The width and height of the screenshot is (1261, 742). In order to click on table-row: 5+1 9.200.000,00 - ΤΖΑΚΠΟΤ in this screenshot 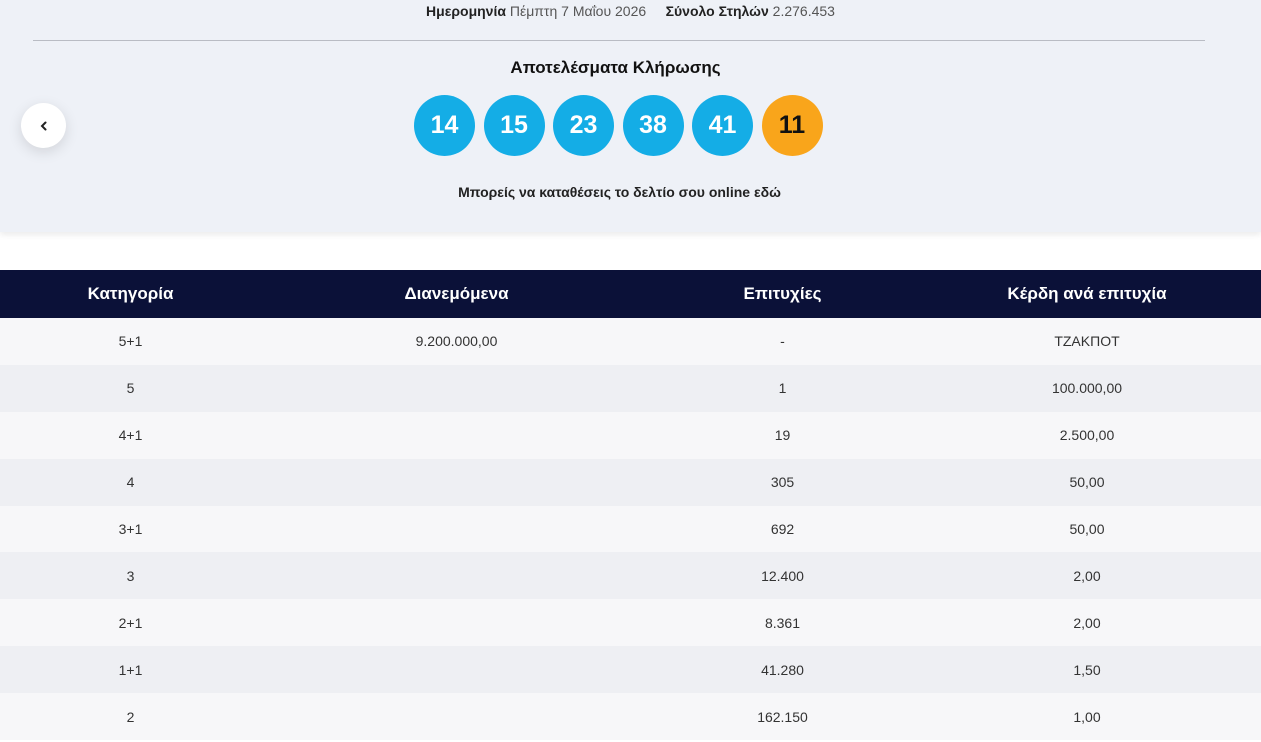, I will do `click(630, 341)`.